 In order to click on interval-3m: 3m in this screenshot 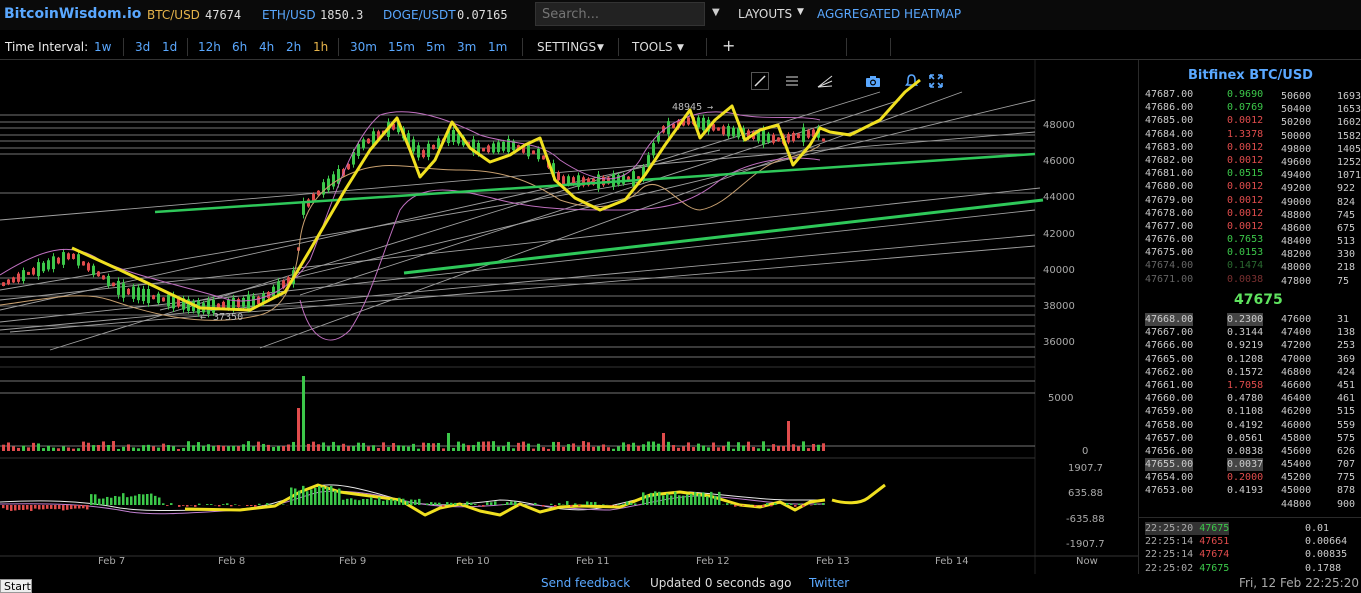, I will do `click(466, 47)`.